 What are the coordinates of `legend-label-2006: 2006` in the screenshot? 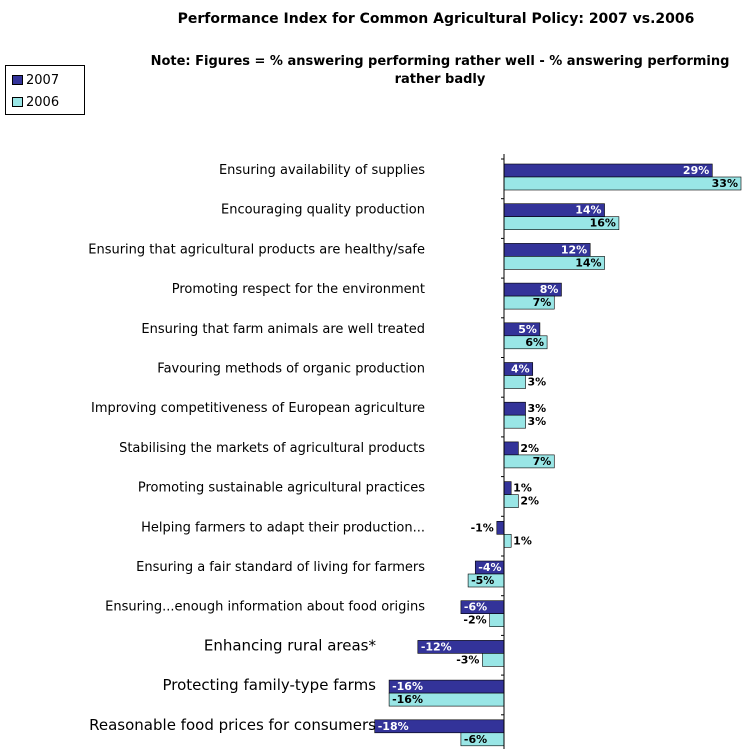 It's located at (43, 102).